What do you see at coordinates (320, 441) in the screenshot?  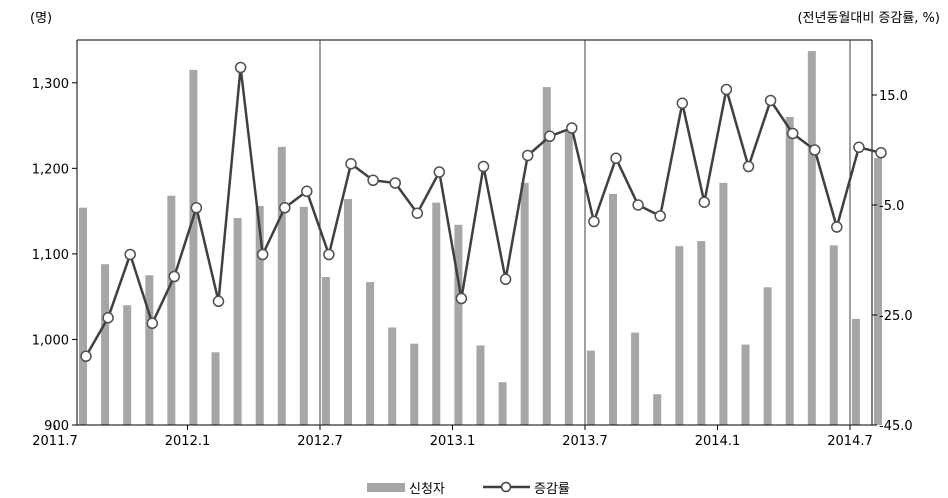 I see `x-tick-label-2: 2012.7` at bounding box center [320, 441].